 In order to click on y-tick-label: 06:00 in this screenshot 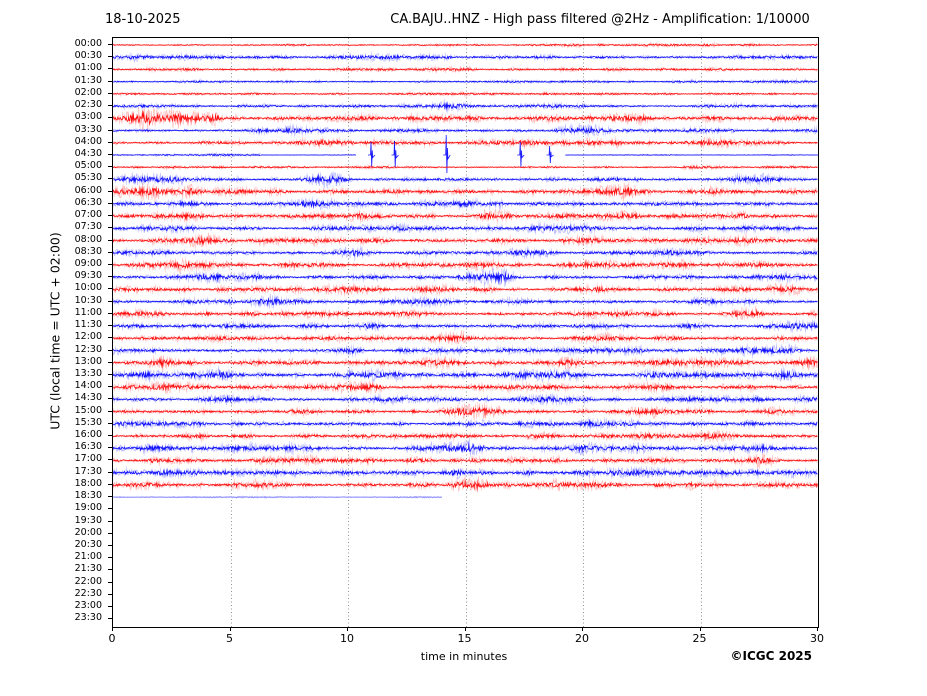, I will do `click(88, 190)`.